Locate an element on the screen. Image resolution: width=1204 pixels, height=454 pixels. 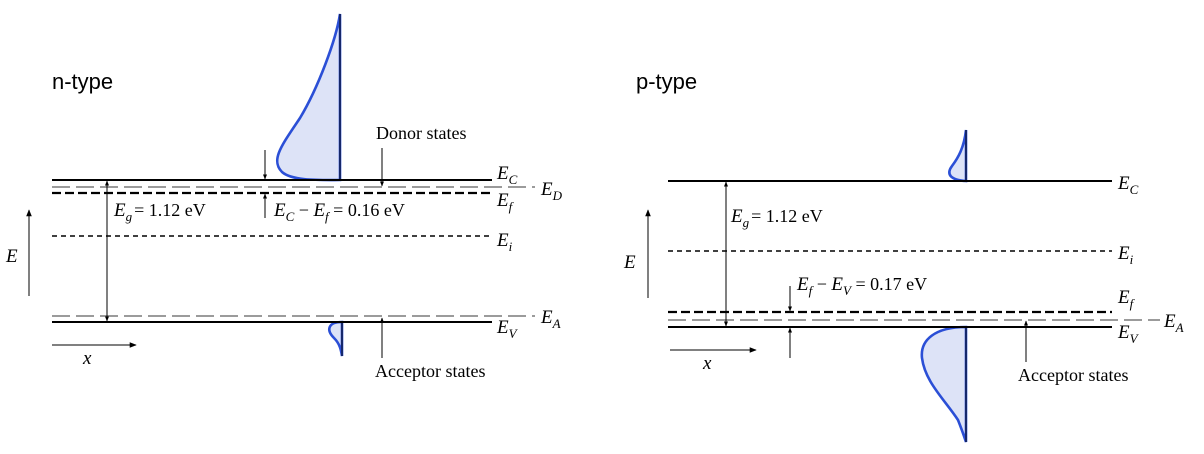
p-ec-label: EC is located at coordinates (1128, 185).